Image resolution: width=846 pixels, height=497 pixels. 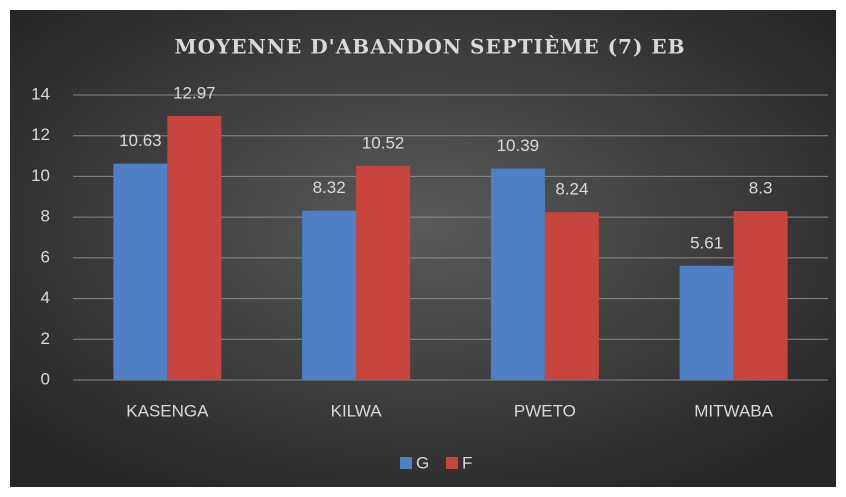 What do you see at coordinates (422, 462) in the screenshot?
I see `legend-label: G` at bounding box center [422, 462].